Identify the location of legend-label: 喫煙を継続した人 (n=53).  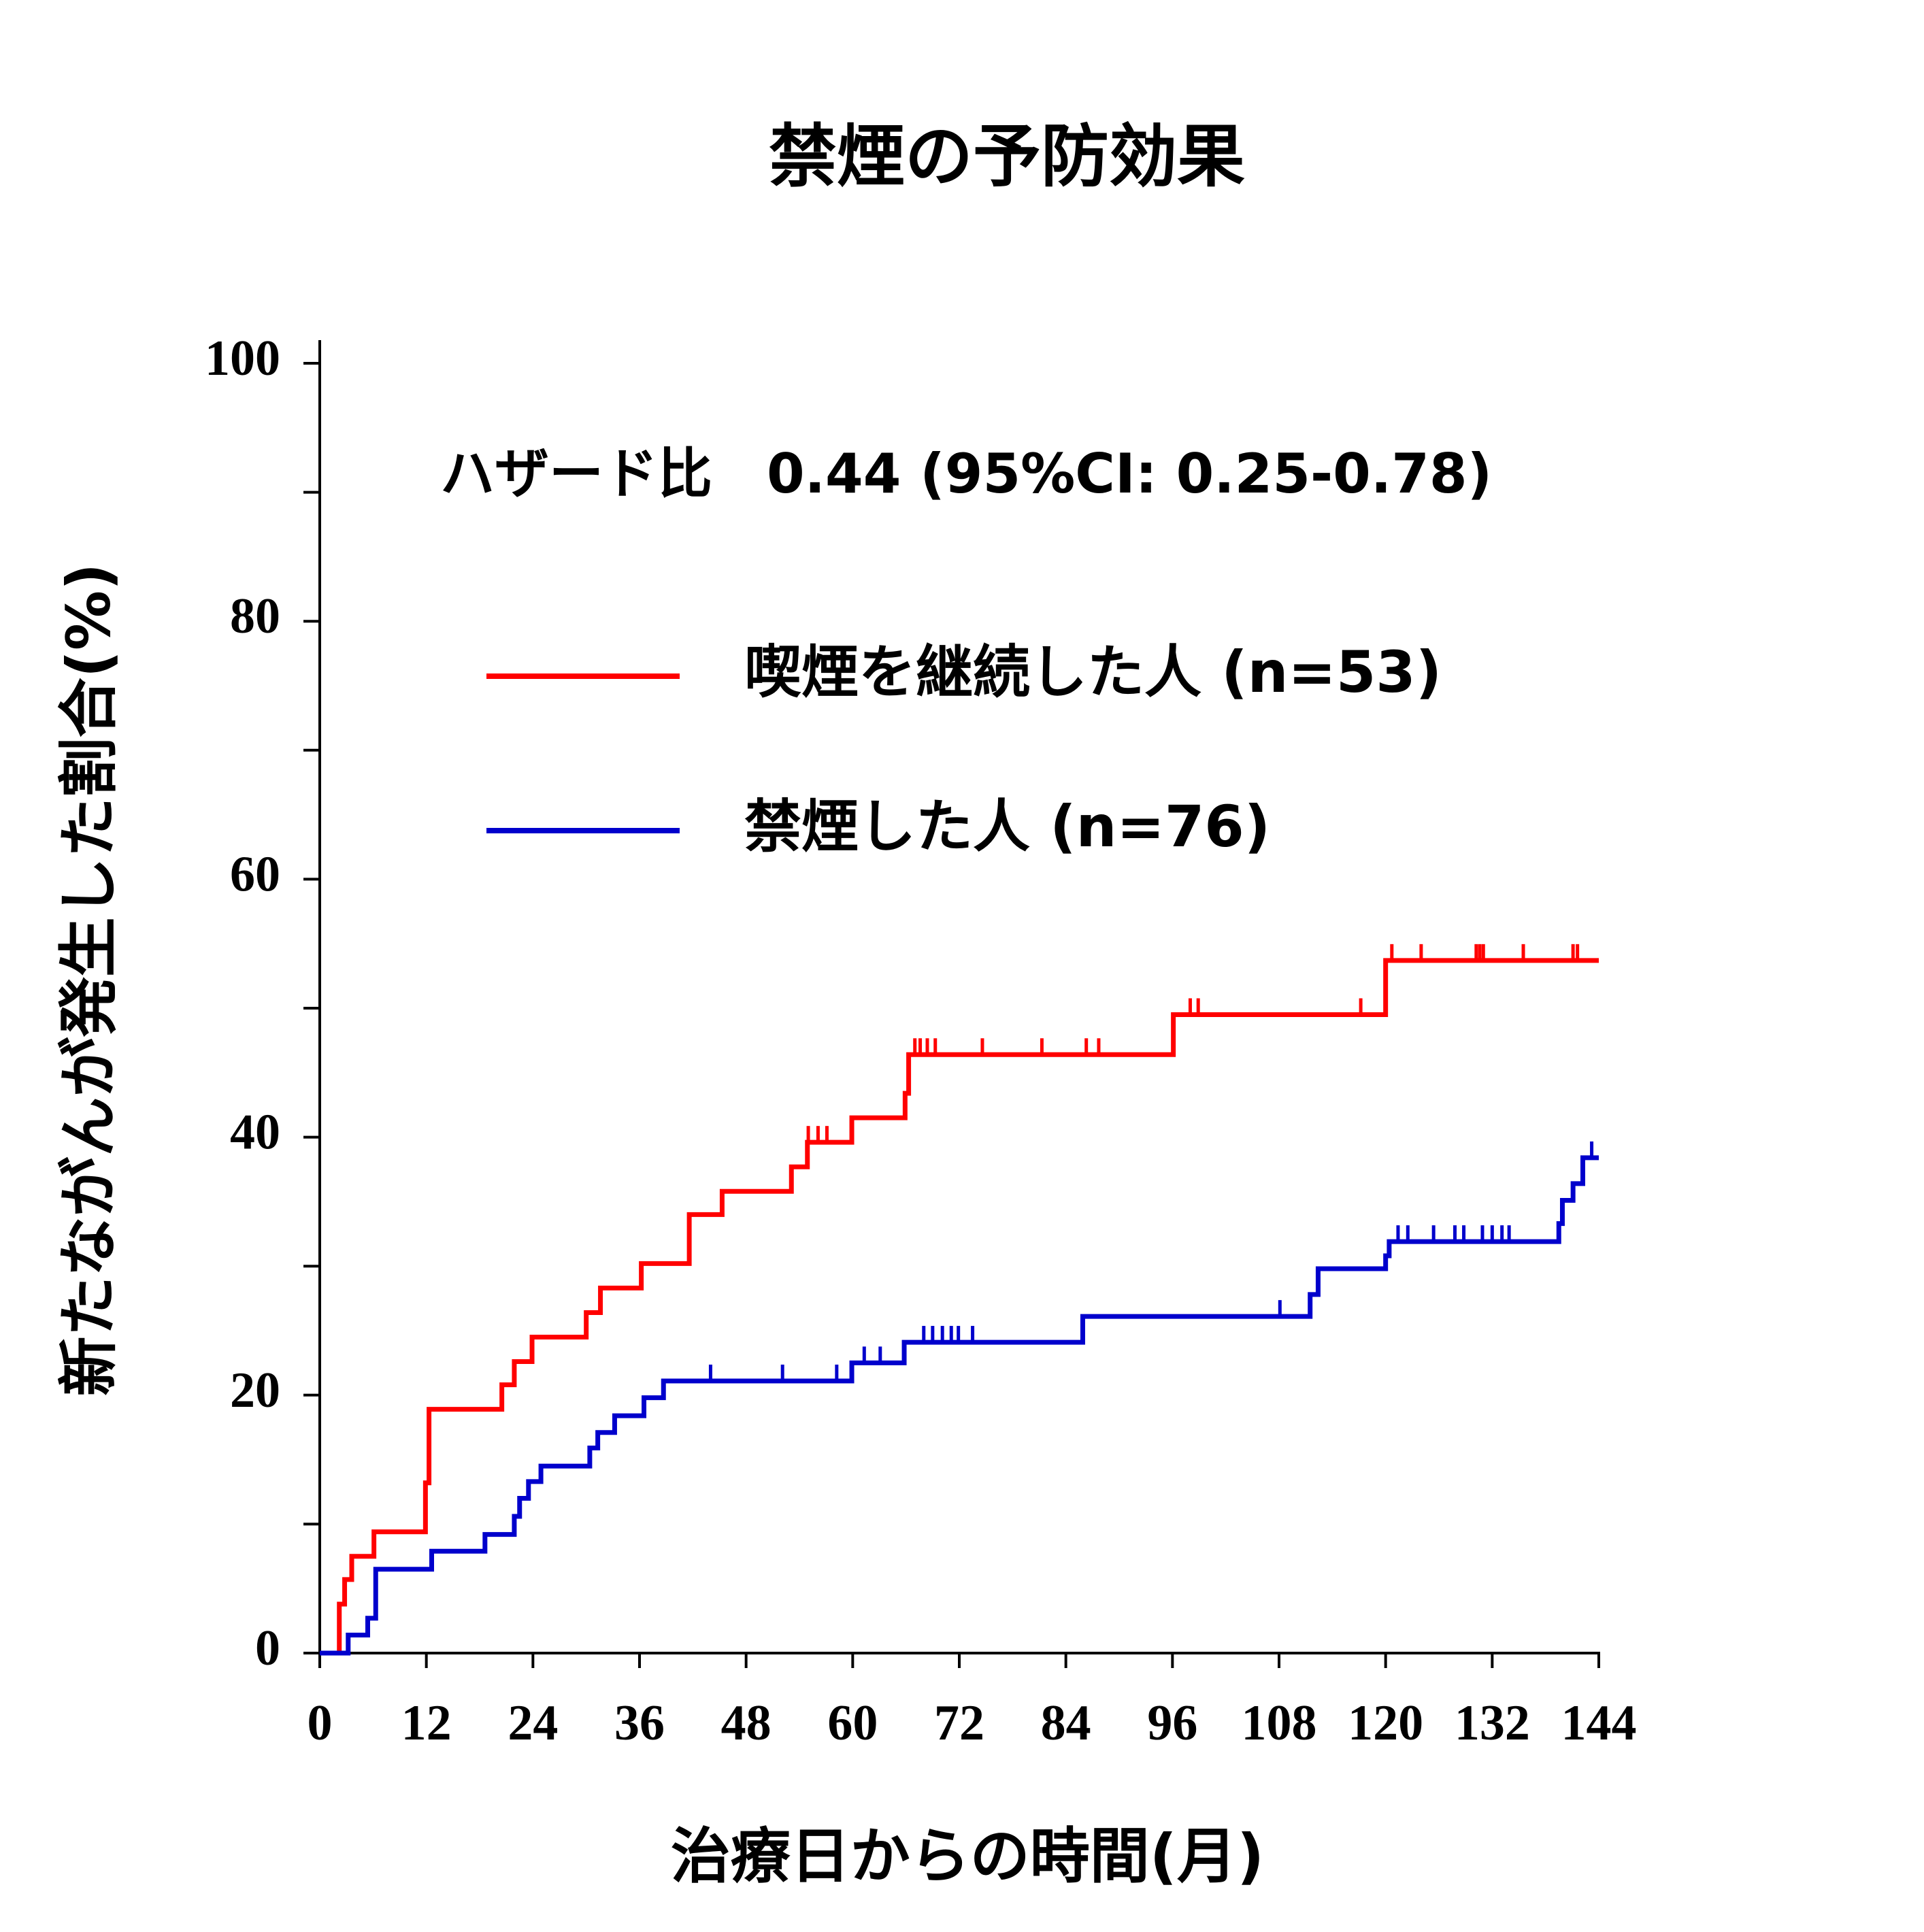
(1093, 672).